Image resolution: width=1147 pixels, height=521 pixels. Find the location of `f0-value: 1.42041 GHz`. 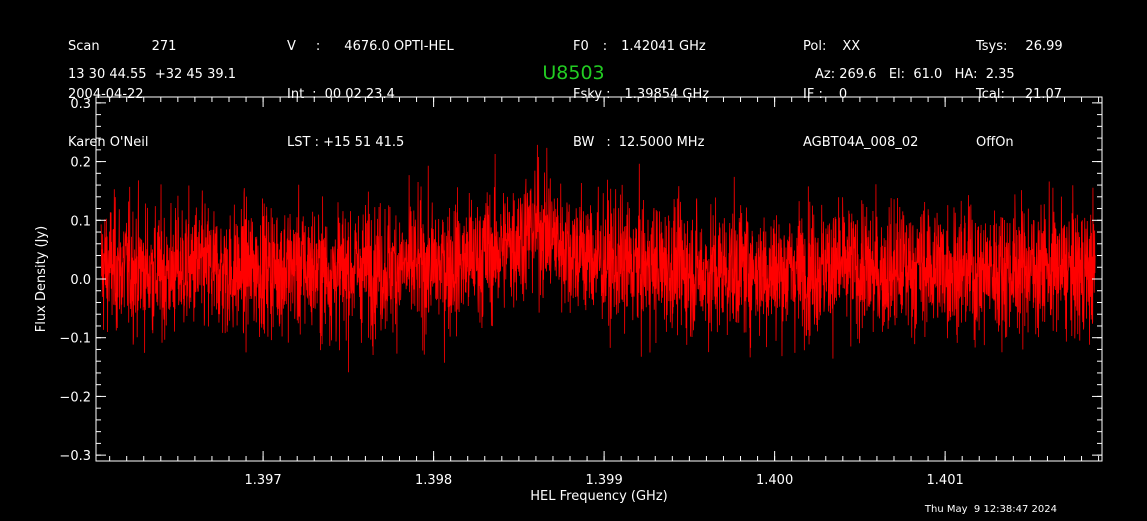

f0-value: 1.42041 GHz is located at coordinates (663, 46).